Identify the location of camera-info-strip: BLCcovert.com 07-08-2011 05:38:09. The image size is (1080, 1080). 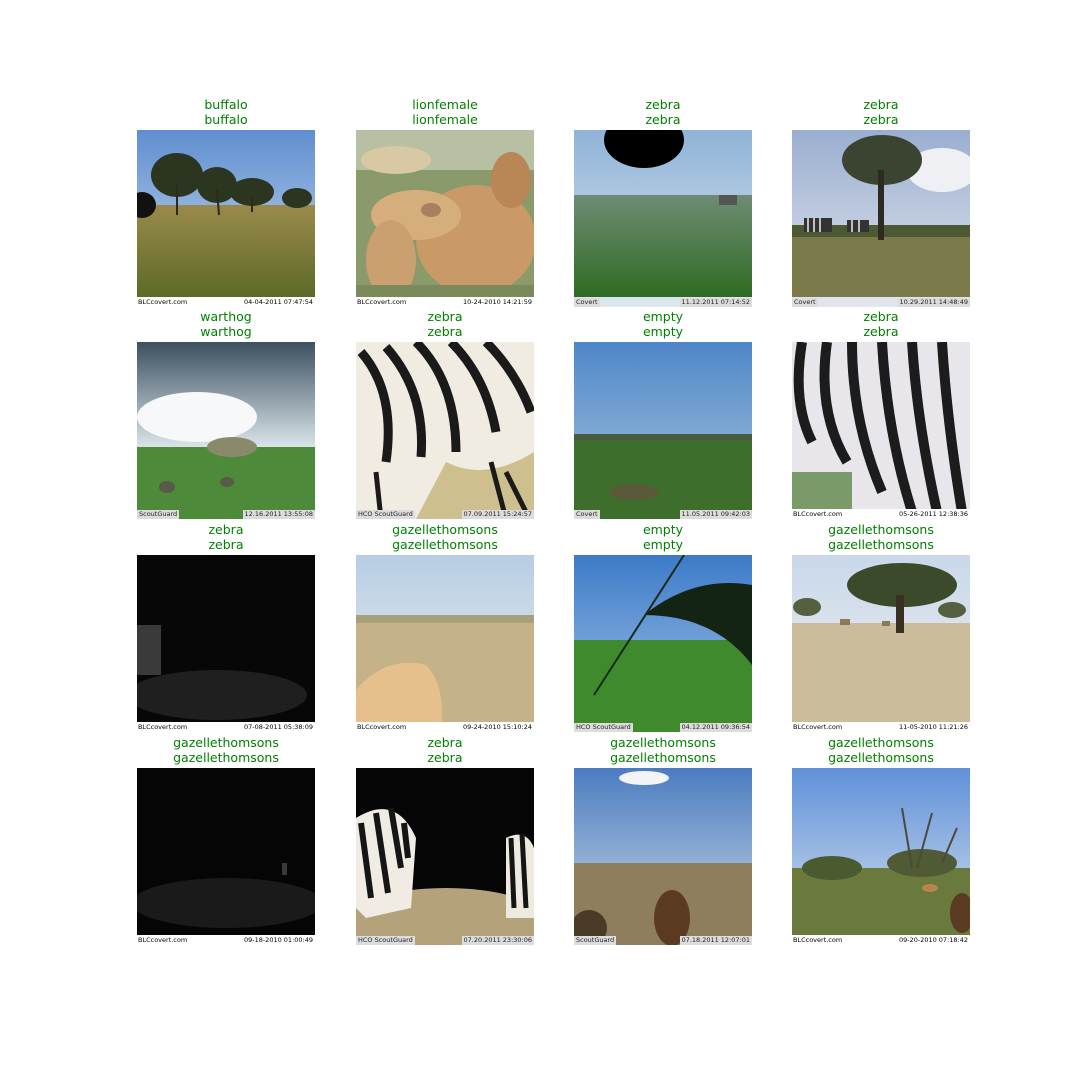
(226, 727).